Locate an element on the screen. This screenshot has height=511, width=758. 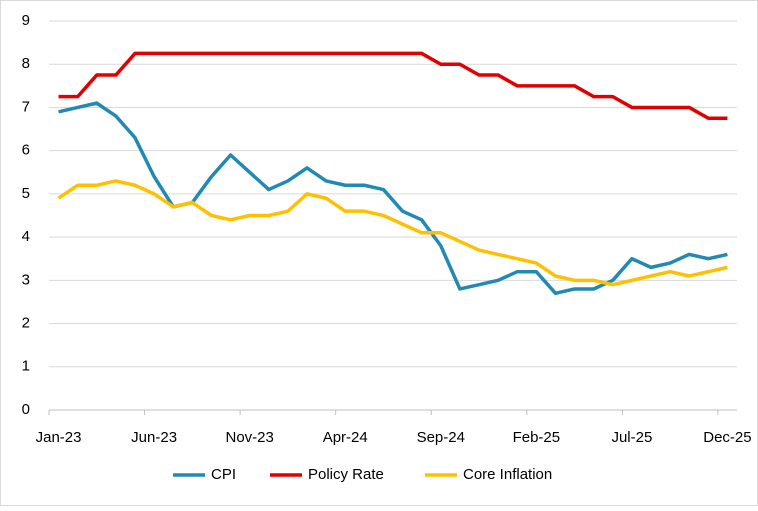
y-tick-label: 5 is located at coordinates (26, 193).